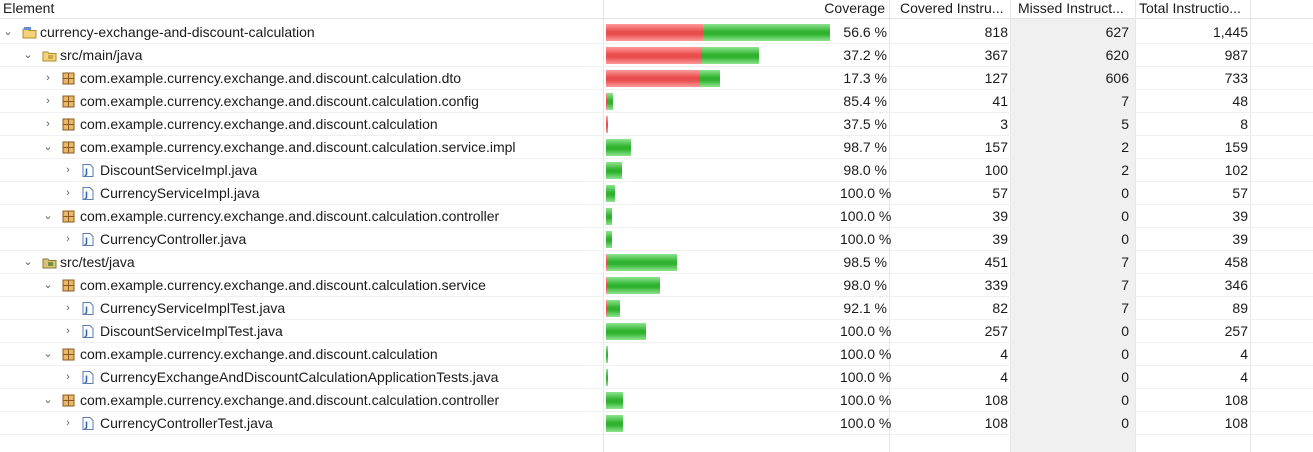 Image resolution: width=1313 pixels, height=452 pixels. What do you see at coordinates (996, 147) in the screenshot?
I see `covered-instructions: 157` at bounding box center [996, 147].